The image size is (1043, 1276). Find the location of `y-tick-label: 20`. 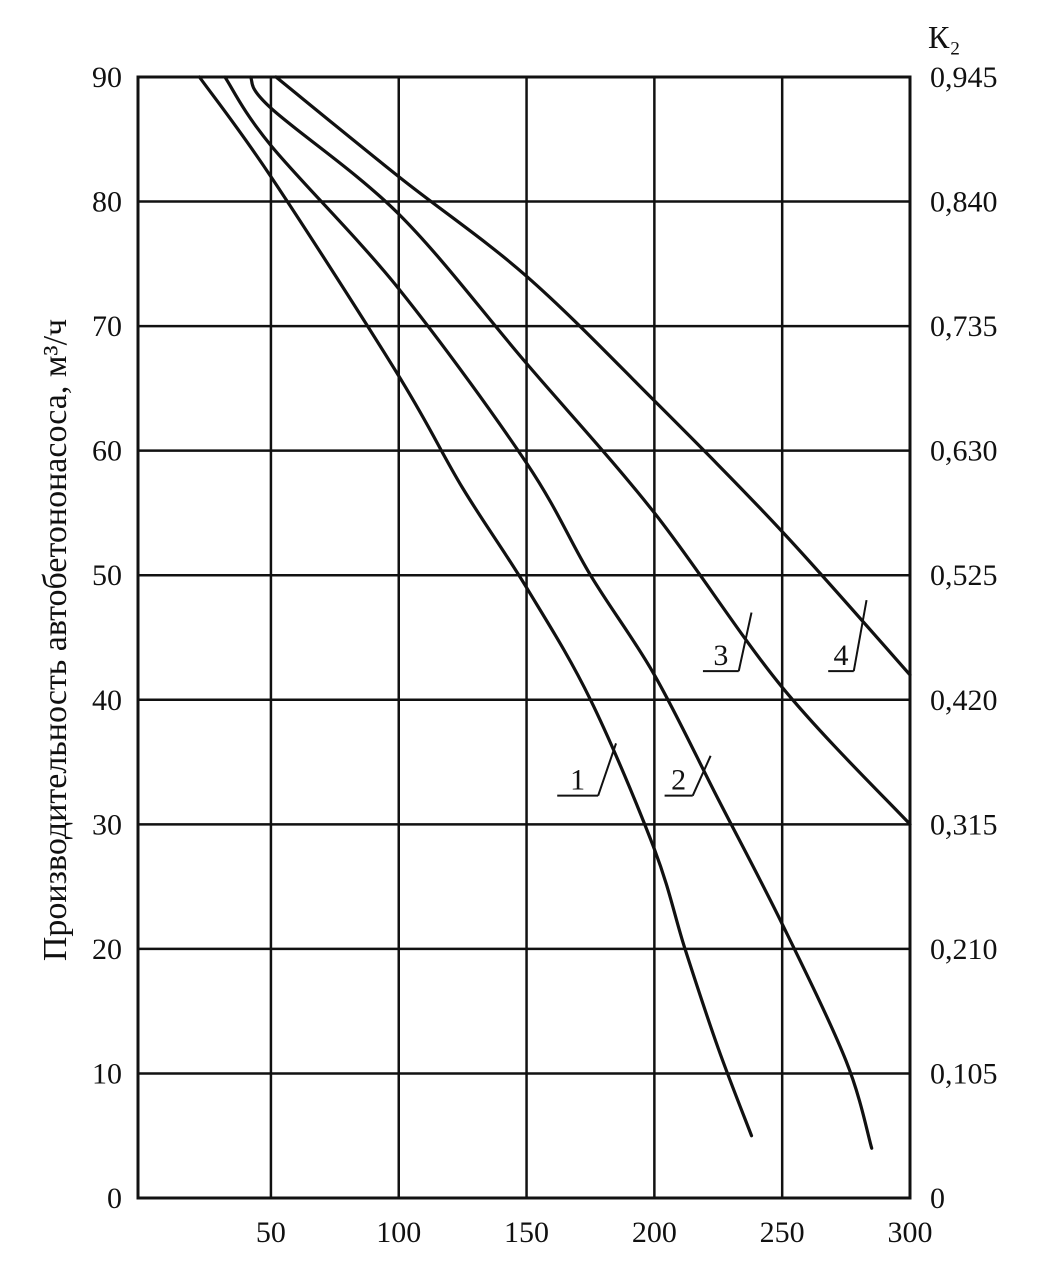

y-tick-label: 20 is located at coordinates (107, 949).